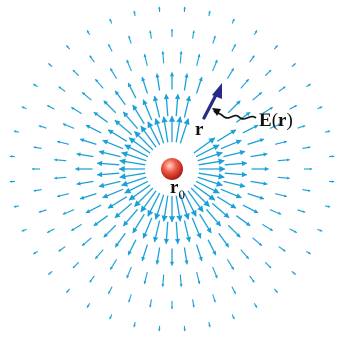 The height and width of the screenshot is (345, 345). I want to click on field-arg: r, so click(282, 120).